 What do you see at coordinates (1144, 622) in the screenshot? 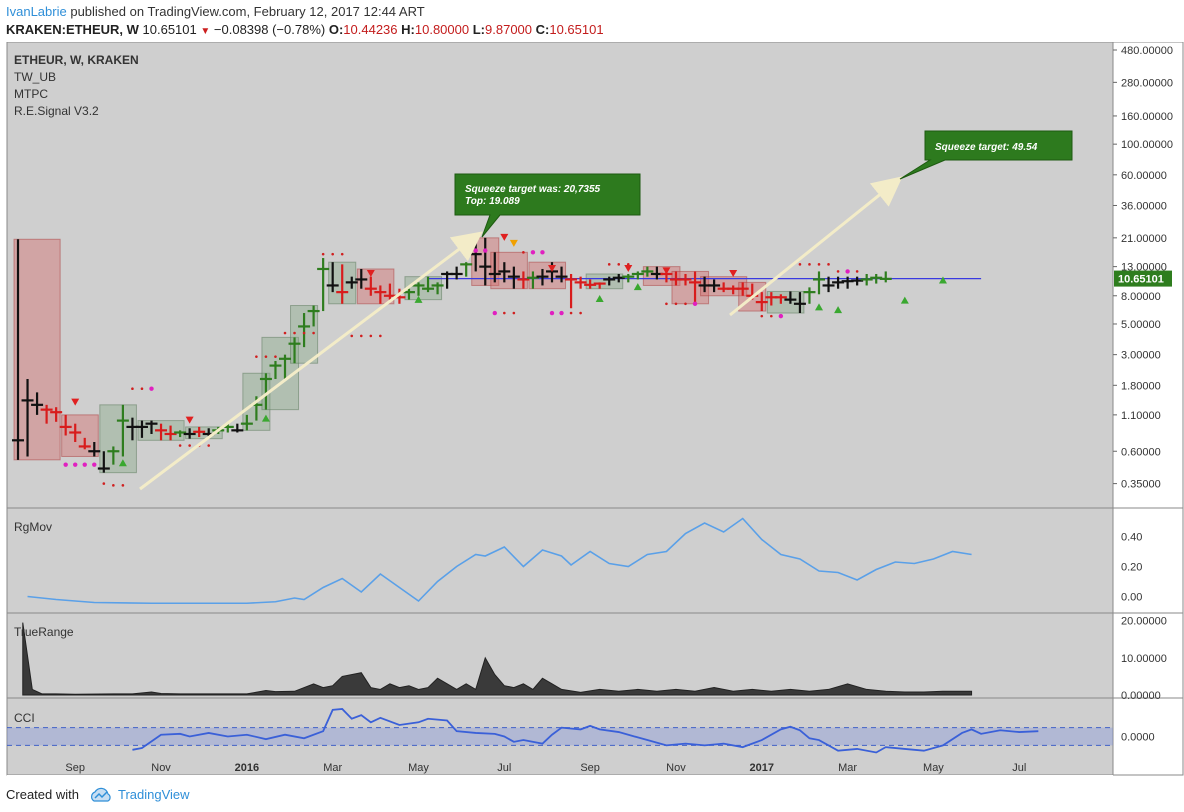
I see `truerange-tick-label: 20.00000` at bounding box center [1144, 622].